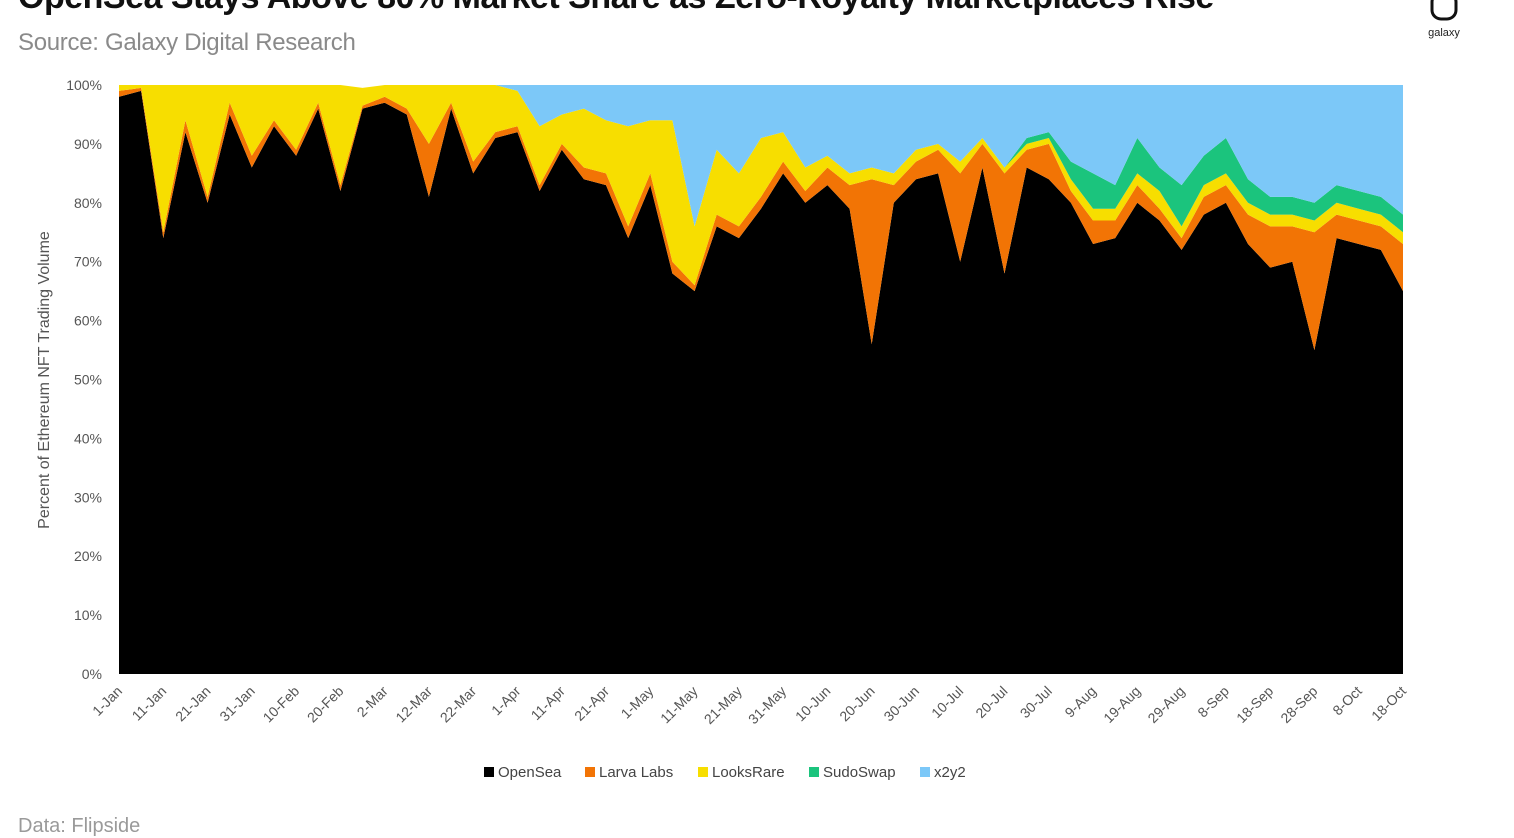 The image size is (1514, 838). What do you see at coordinates (748, 772) in the screenshot?
I see `legend-label-looksrare: LooksRare` at bounding box center [748, 772].